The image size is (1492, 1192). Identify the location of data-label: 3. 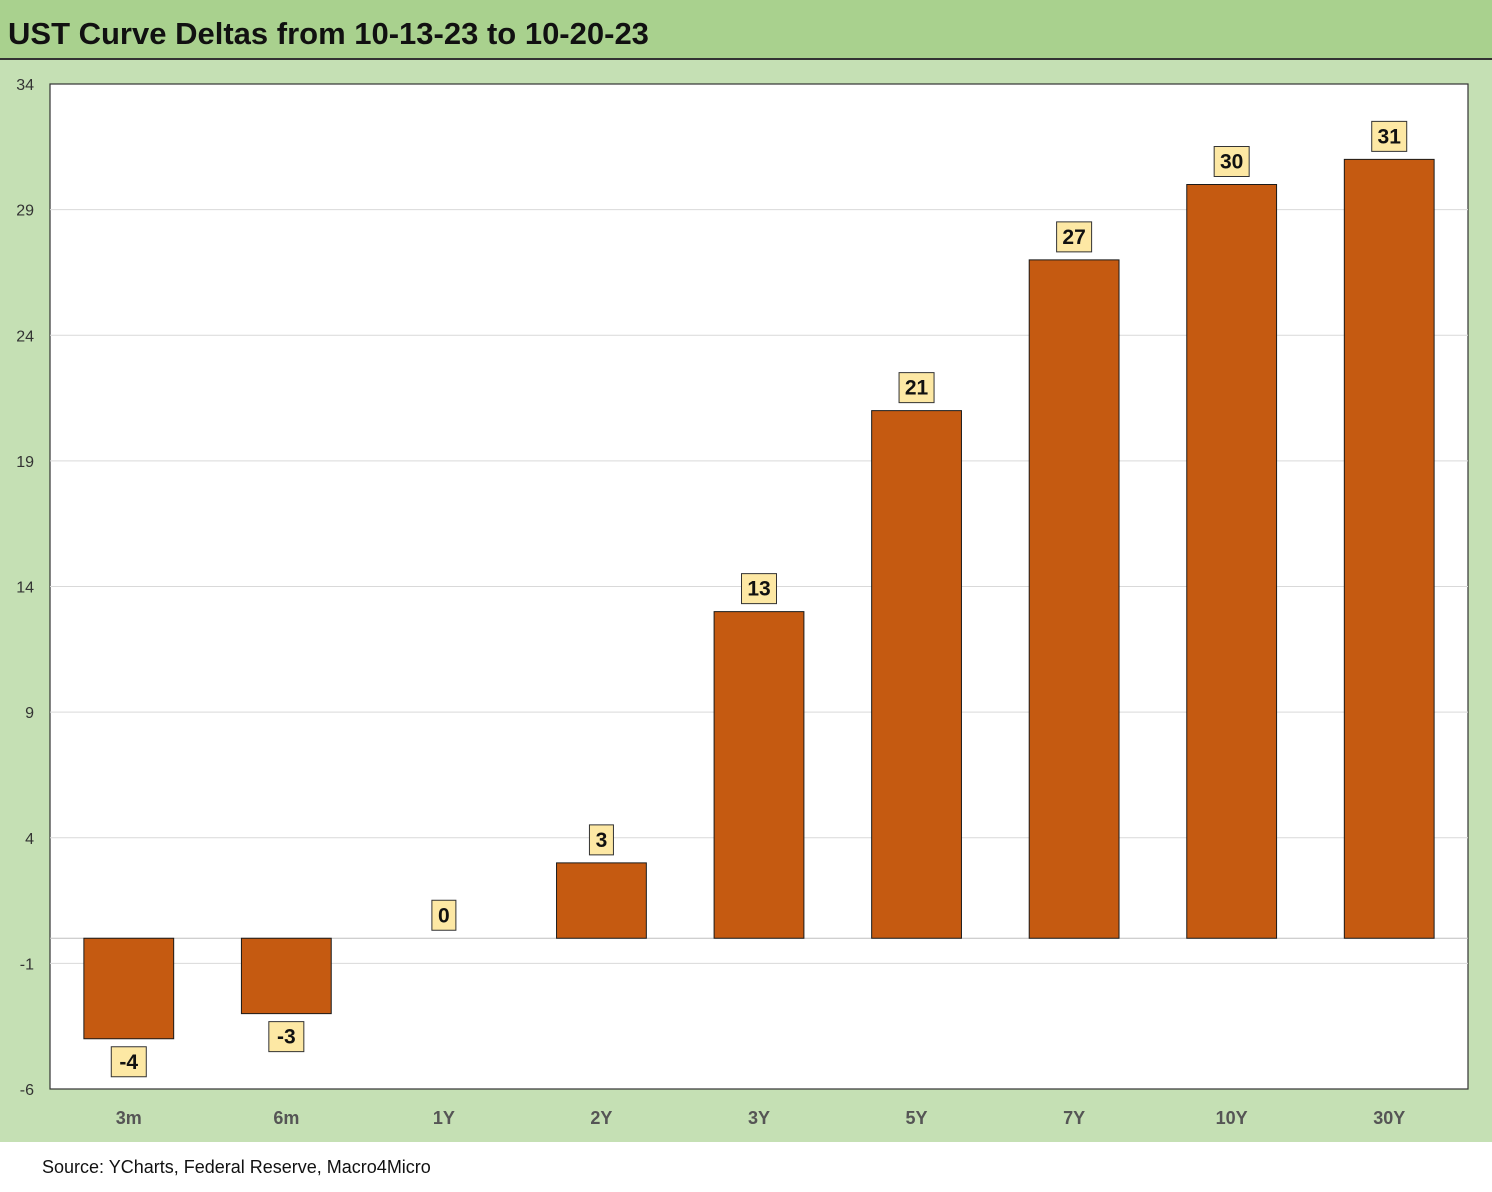
(601, 840).